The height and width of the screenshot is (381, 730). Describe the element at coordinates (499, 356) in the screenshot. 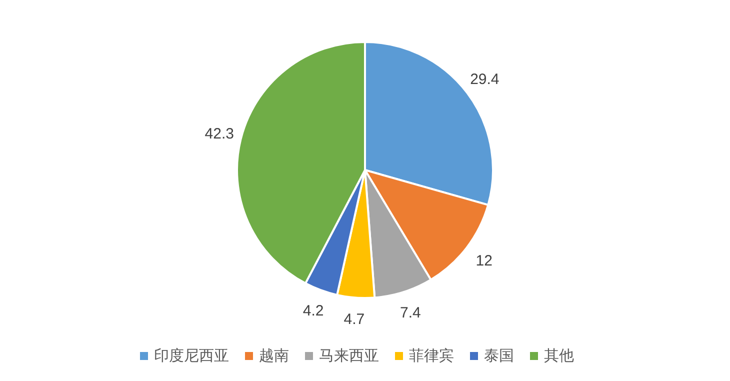

I see `legend-label: 泰国` at that location.